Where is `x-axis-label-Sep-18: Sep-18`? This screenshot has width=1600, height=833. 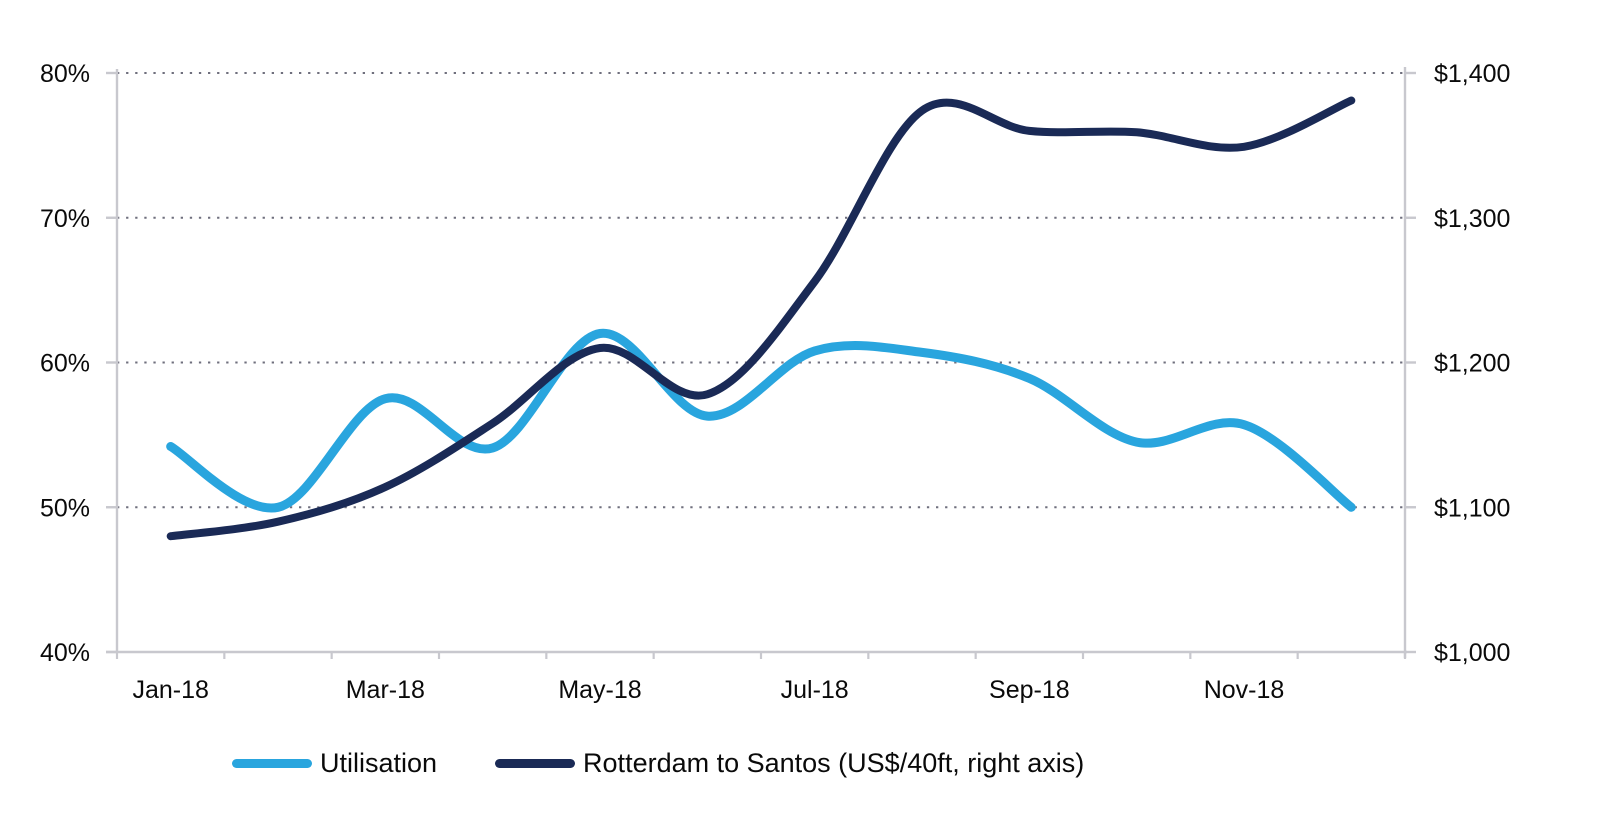 x-axis-label-Sep-18: Sep-18 is located at coordinates (1029, 690).